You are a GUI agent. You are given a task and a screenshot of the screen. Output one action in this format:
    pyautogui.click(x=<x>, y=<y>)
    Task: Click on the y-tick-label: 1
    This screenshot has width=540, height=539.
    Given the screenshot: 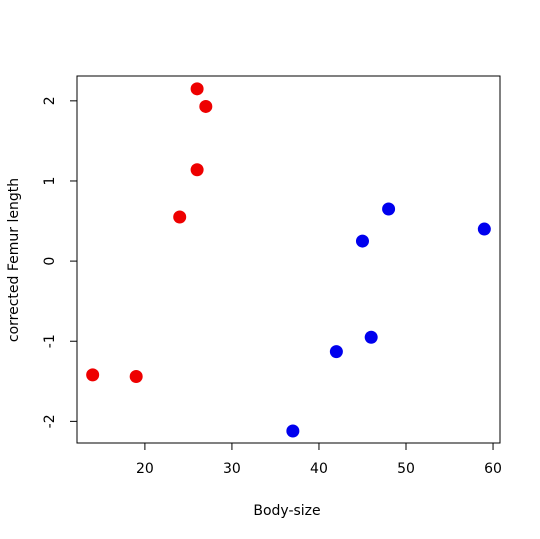 What is the action you would take?
    pyautogui.click(x=50, y=181)
    